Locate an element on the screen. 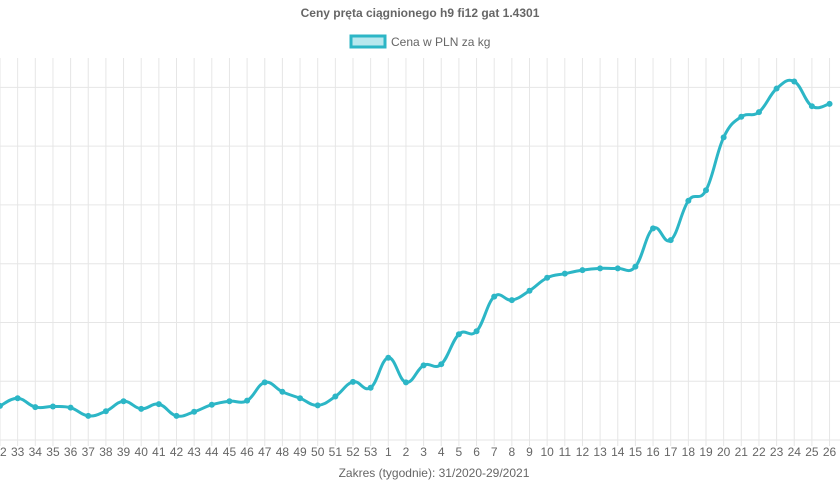 This screenshot has height=480, width=840. x-tick-label: 3 is located at coordinates (423, 452).